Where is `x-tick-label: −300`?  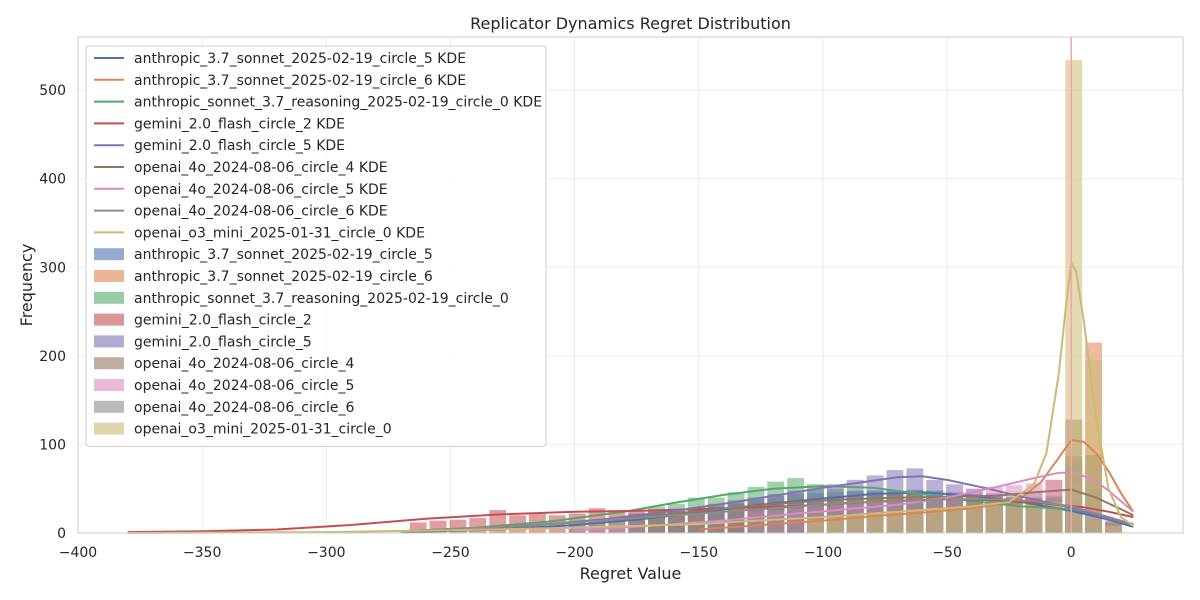
x-tick-label: −300 is located at coordinates (326, 553).